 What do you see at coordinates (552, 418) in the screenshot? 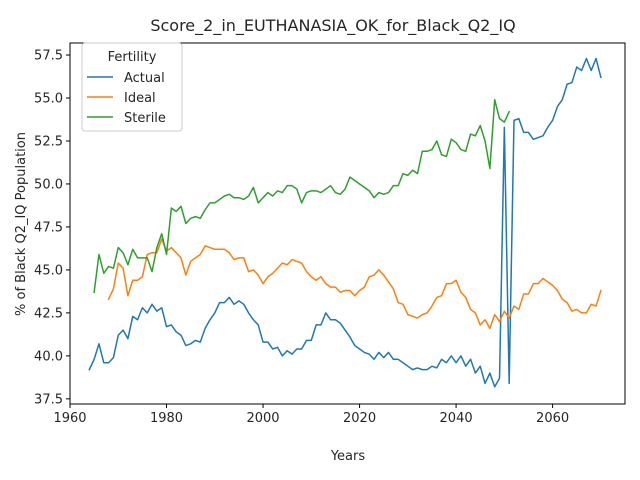
I see `x-tick-label: 2060` at bounding box center [552, 418].